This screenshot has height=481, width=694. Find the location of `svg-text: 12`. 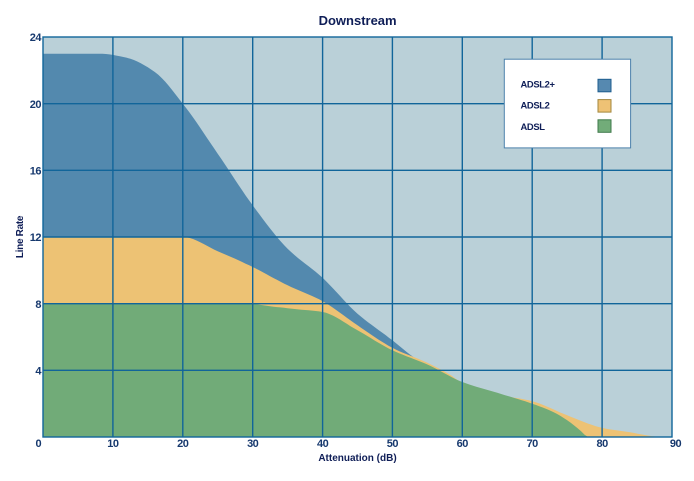

svg-text: 12 is located at coordinates (36, 238).